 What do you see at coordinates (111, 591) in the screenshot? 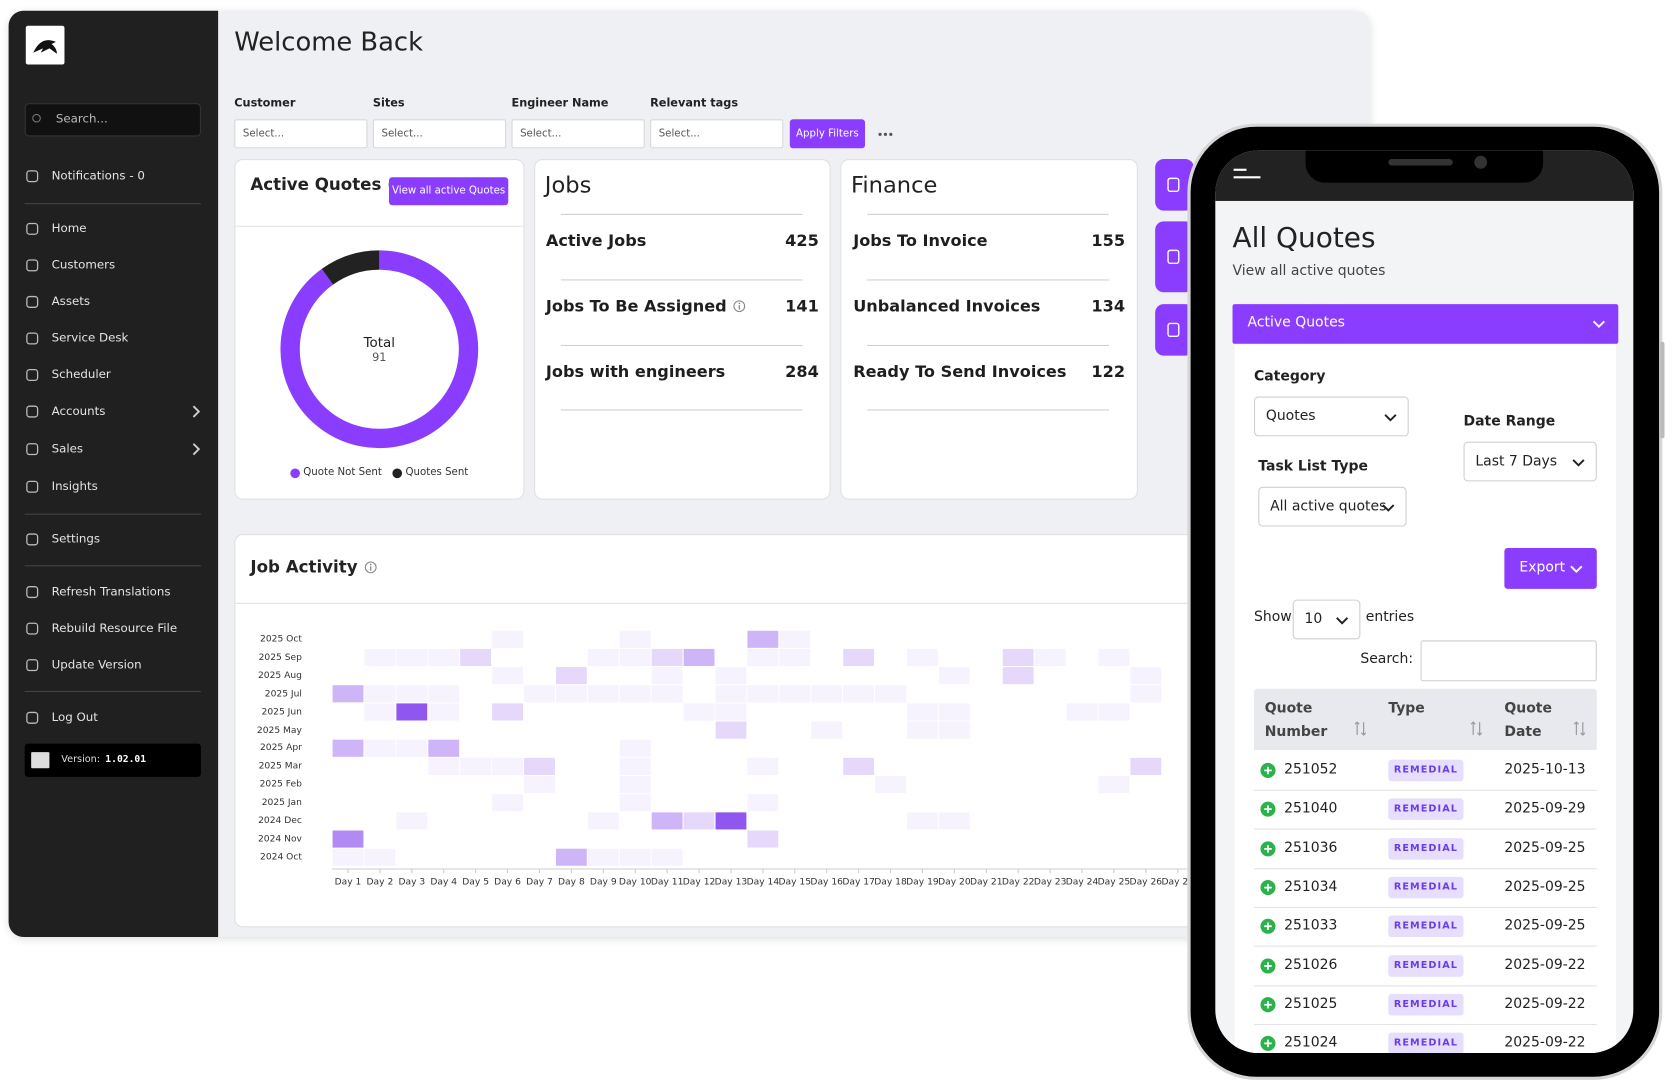
I see `nav-item: Refresh Translations` at bounding box center [111, 591].